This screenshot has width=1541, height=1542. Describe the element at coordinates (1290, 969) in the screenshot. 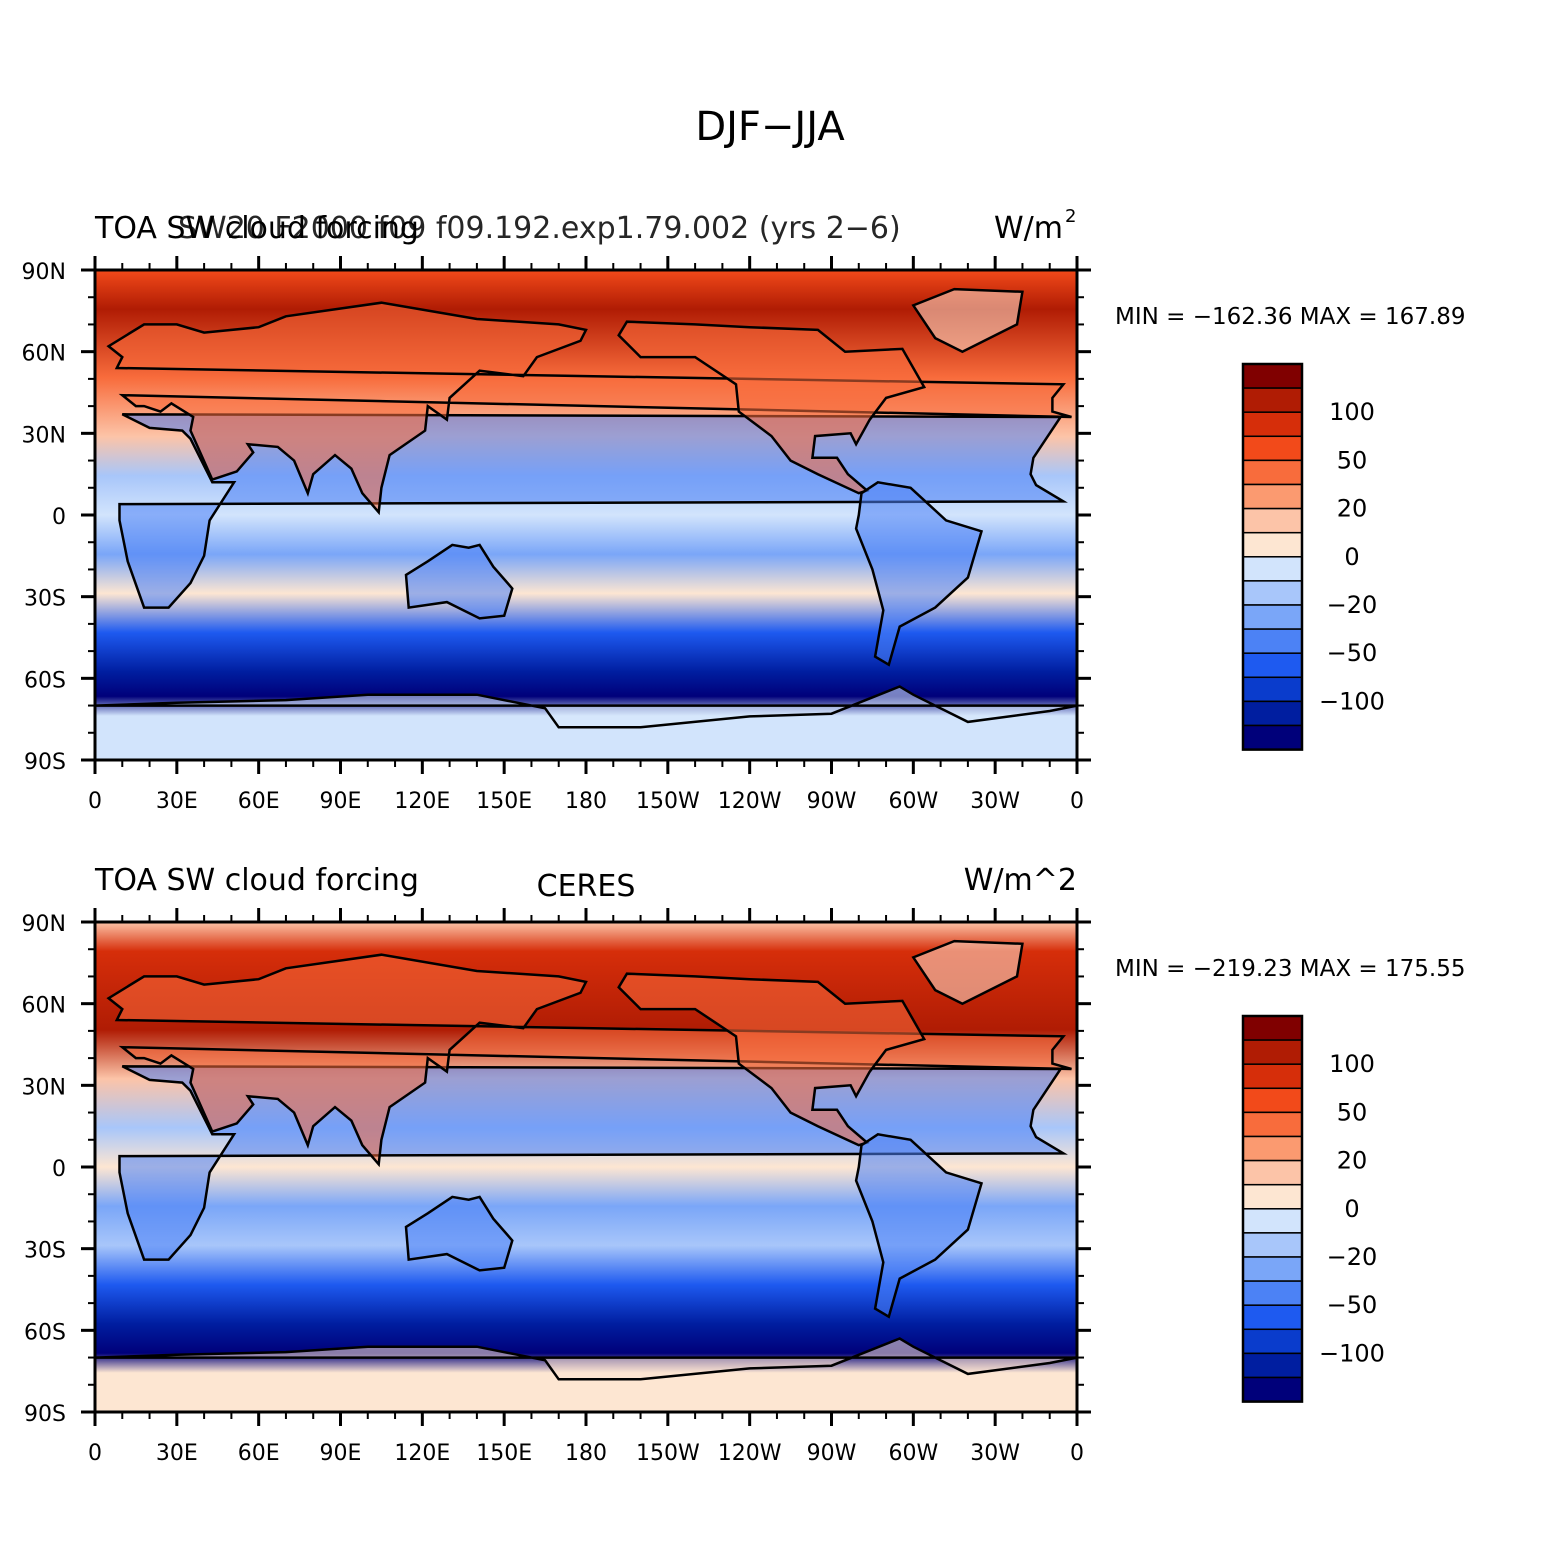

I see `panel-minmax: MIN = −219.23 MAX = 175.55` at that location.